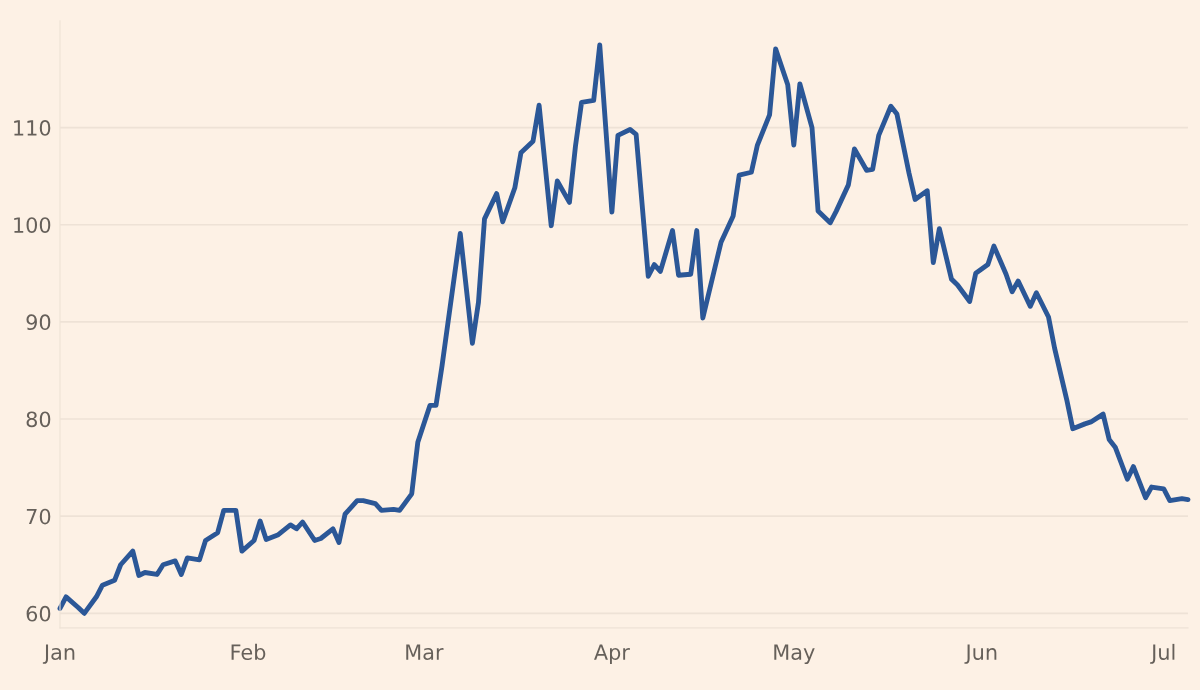 This screenshot has width=1200, height=690. I want to click on x-tick-label: Apr, so click(612, 654).